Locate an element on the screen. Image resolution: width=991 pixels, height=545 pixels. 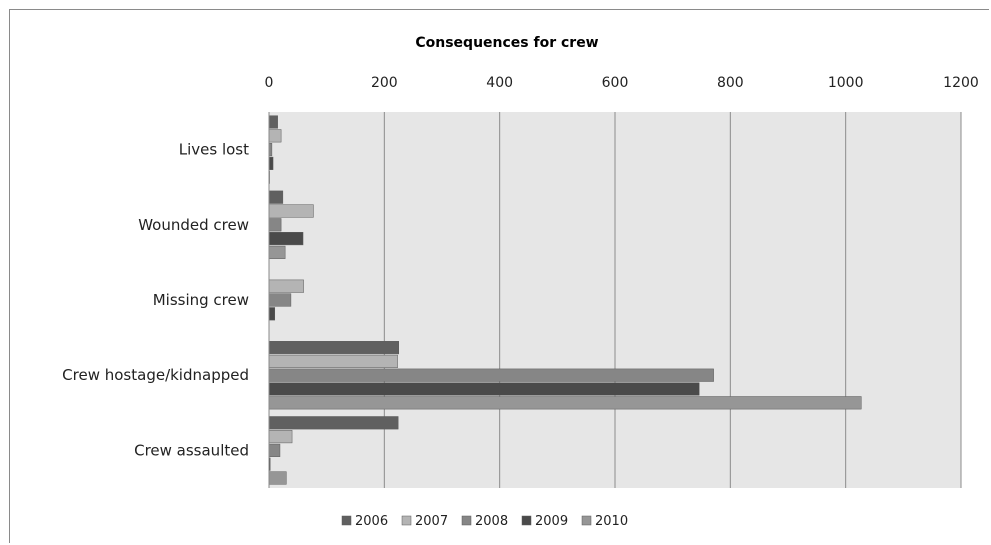
legend: 2006 2007 2008 2009 2010 is located at coordinates (484, 521).